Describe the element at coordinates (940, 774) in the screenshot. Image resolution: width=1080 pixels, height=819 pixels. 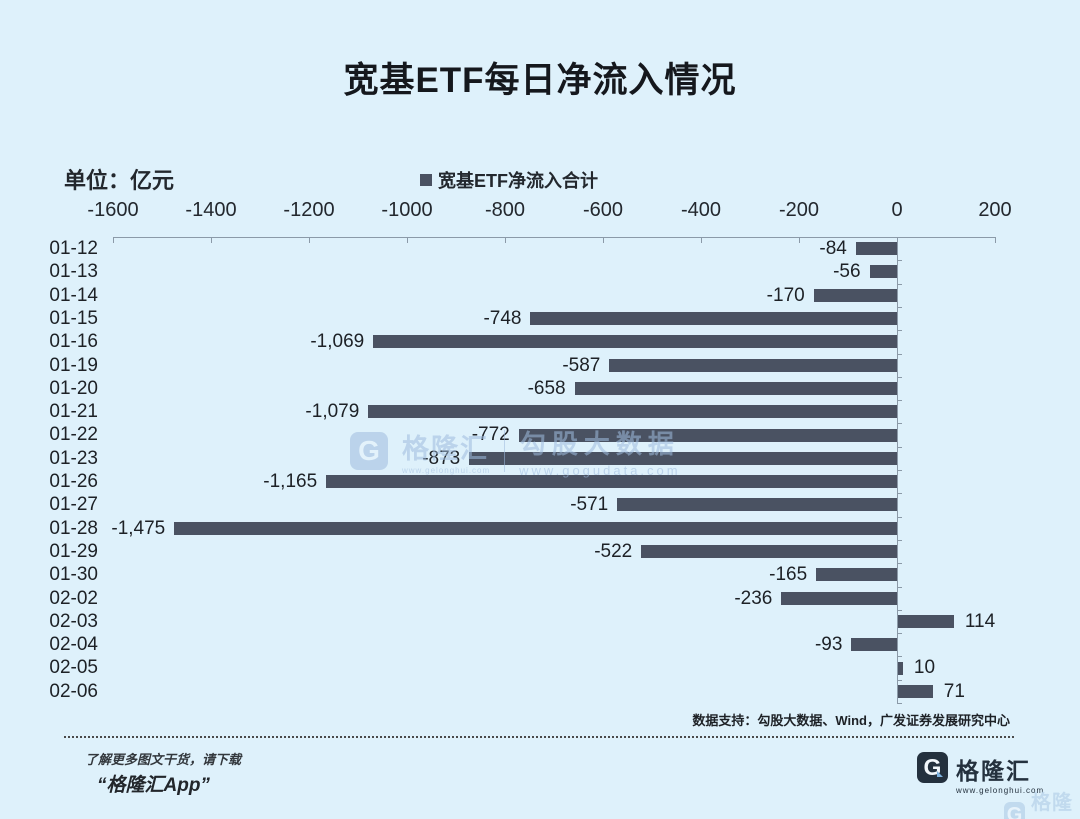
I see `logo-arrow-icon` at that location.